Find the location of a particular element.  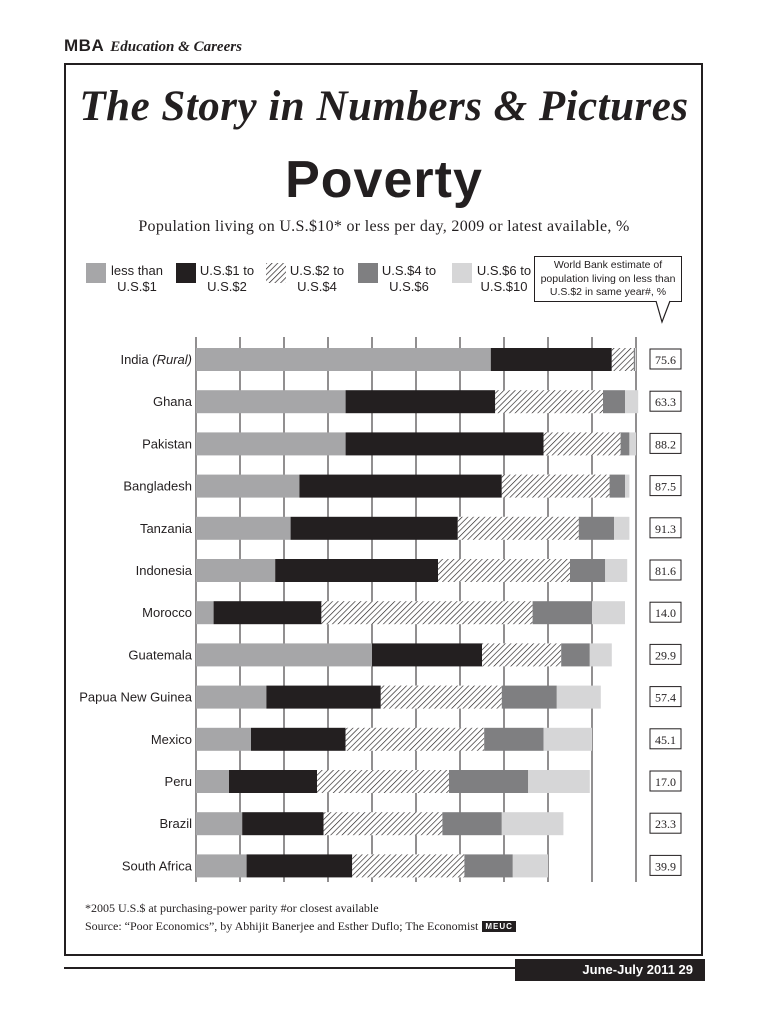

world-bank-value: 29.9 is located at coordinates (665, 655).